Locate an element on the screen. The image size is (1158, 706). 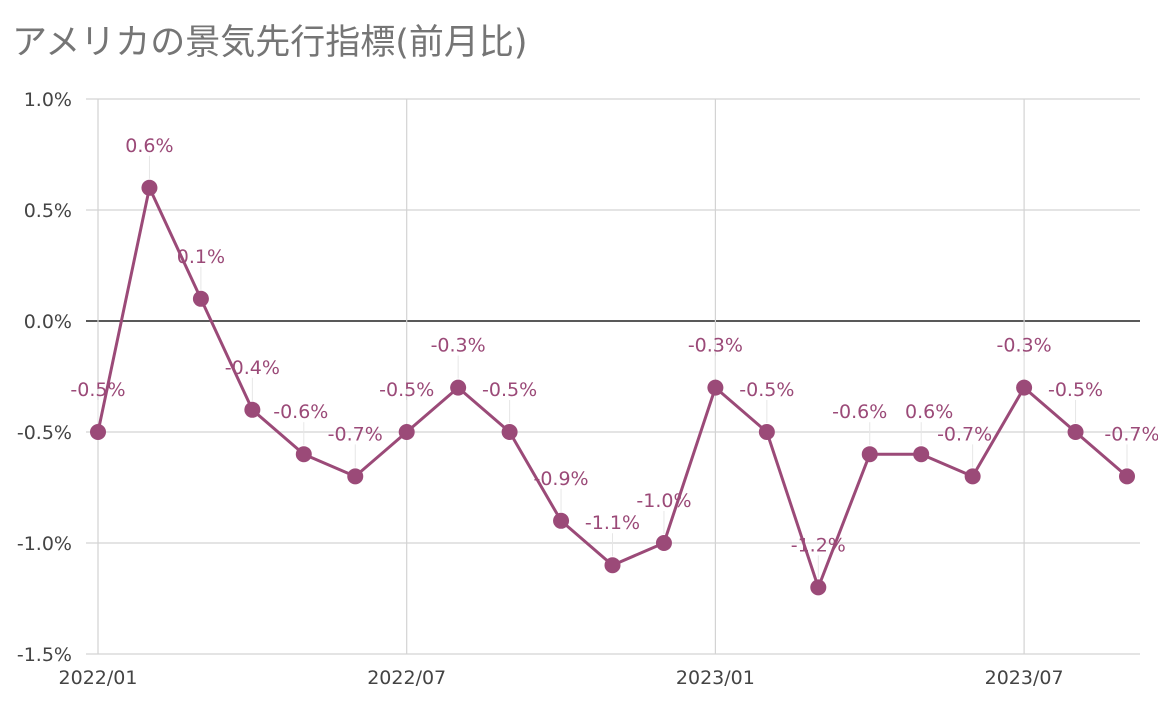
data-label: -0.9% is located at coordinates (560, 479).